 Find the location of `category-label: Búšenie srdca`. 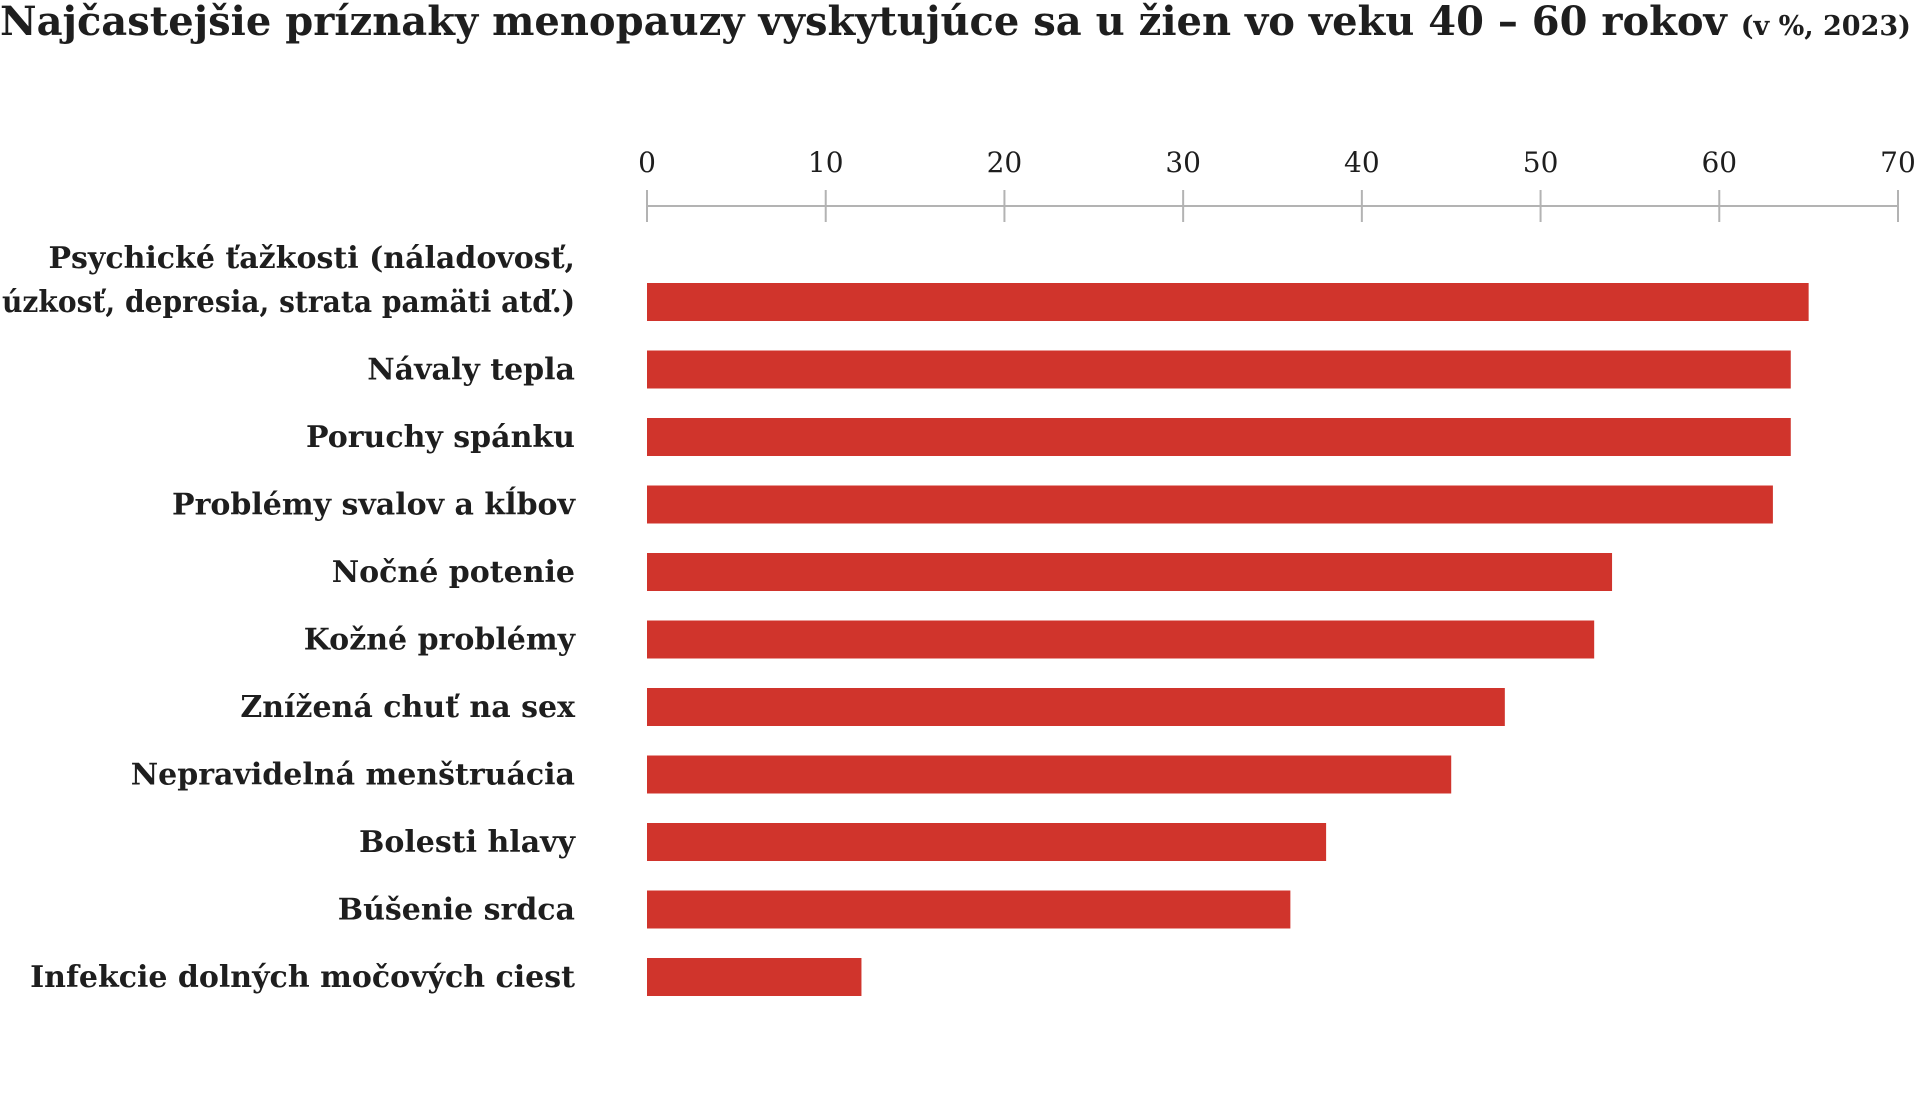

category-label: Búšenie srdca is located at coordinates (456, 910).